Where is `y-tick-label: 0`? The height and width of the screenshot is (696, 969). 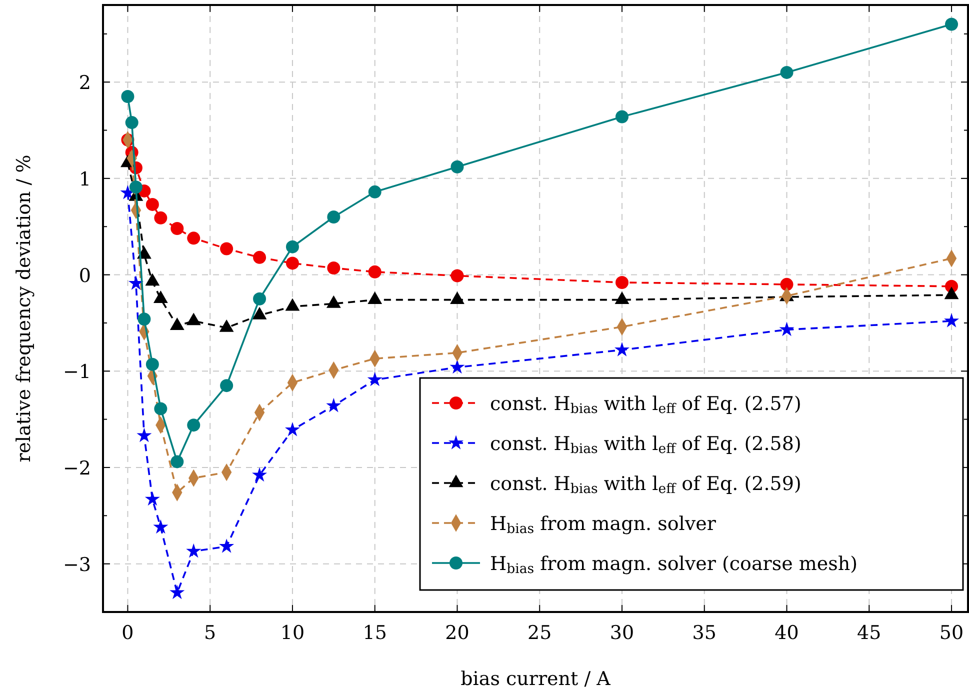 y-tick-label: 0 is located at coordinates (84, 275).